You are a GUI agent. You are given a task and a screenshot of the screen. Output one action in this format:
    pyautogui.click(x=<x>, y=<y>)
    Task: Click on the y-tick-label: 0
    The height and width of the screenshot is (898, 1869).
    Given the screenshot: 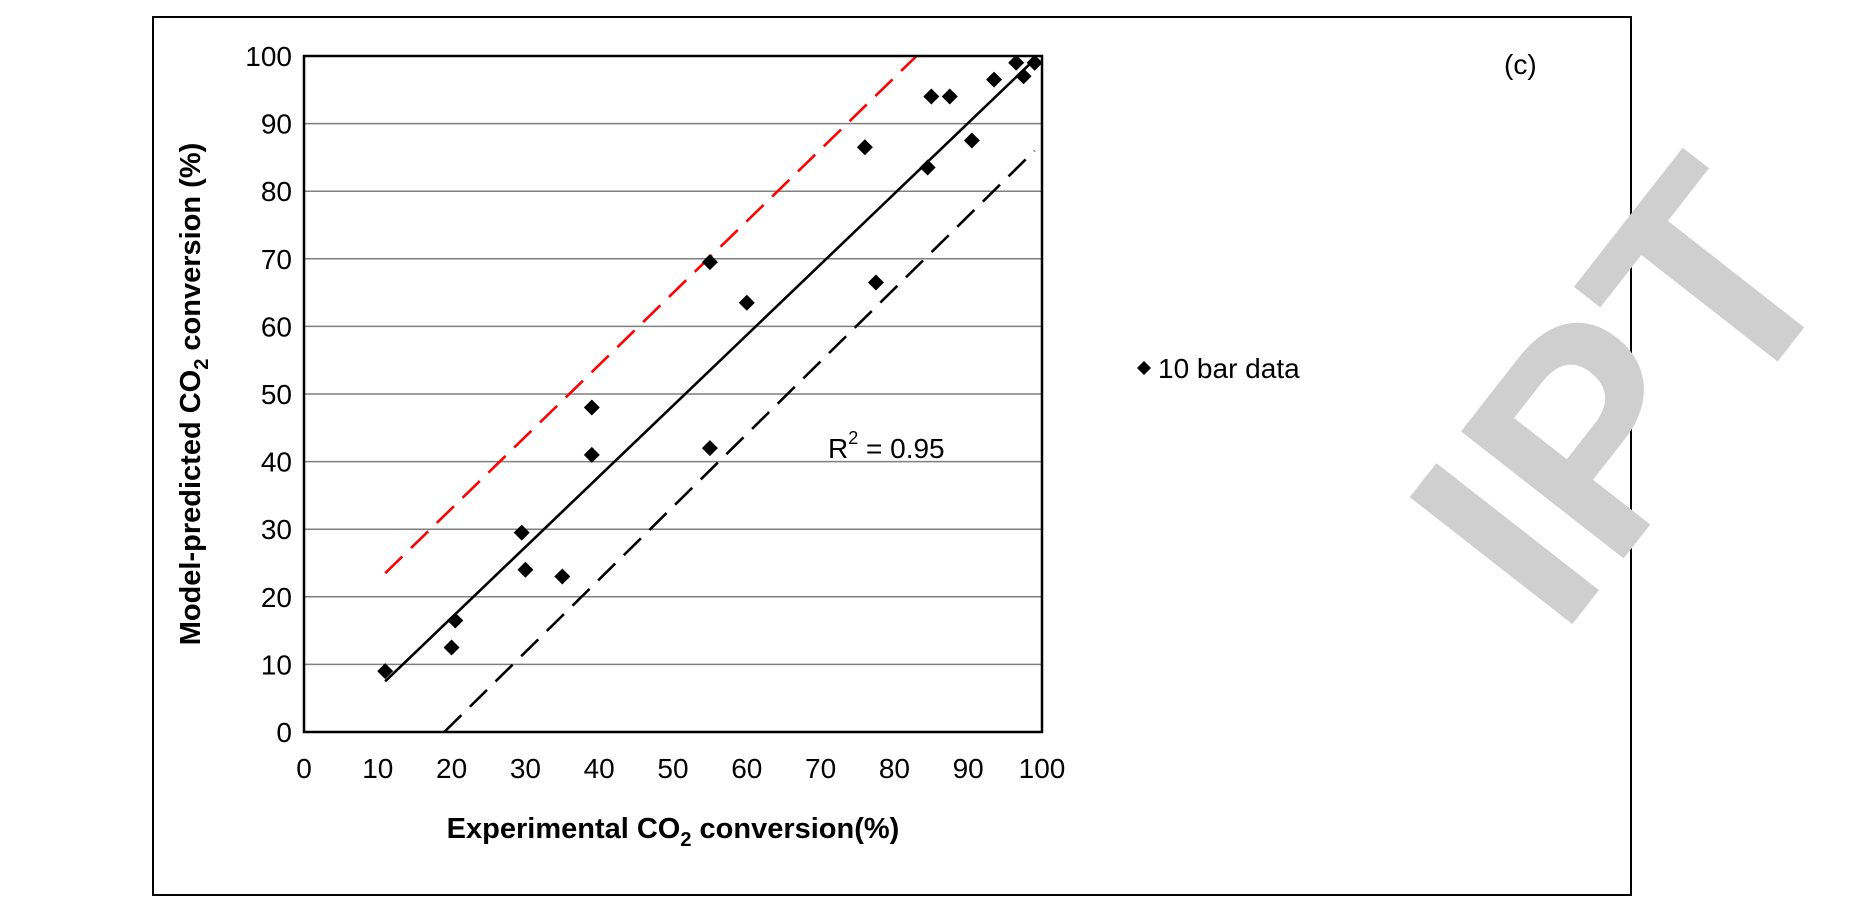 What is the action you would take?
    pyautogui.click(x=284, y=732)
    